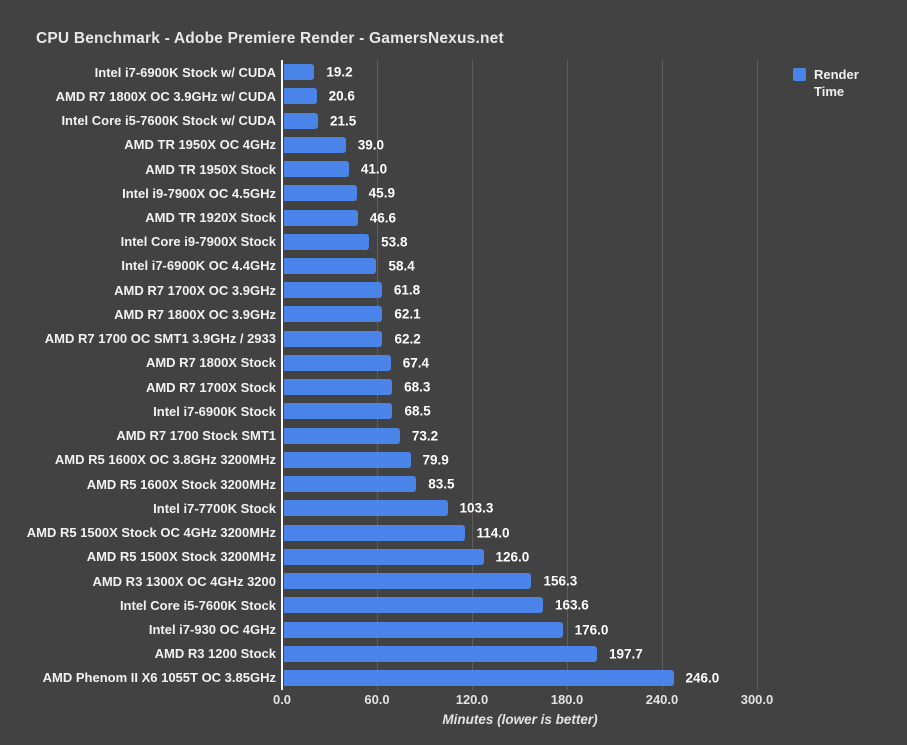 Image resolution: width=907 pixels, height=745 pixels. Describe the element at coordinates (435, 460) in the screenshot. I see `value-label: 79.9` at that location.